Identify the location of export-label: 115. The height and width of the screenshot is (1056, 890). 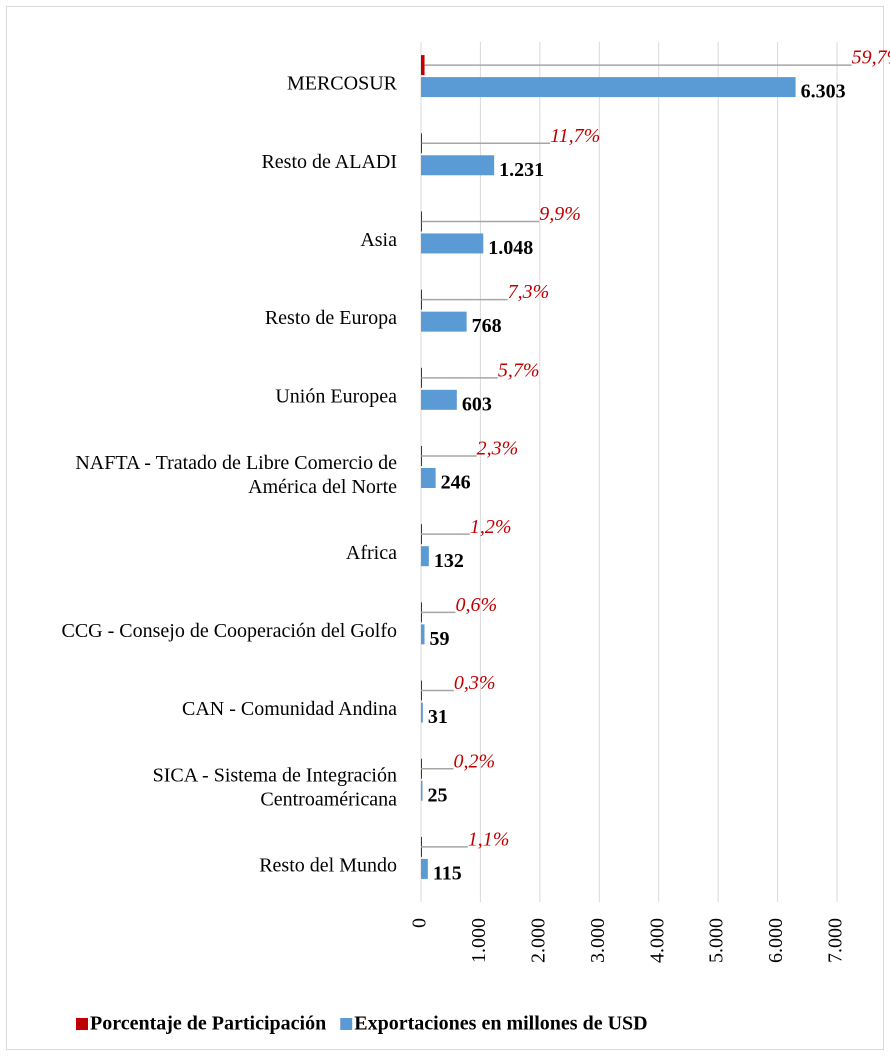
(447, 874).